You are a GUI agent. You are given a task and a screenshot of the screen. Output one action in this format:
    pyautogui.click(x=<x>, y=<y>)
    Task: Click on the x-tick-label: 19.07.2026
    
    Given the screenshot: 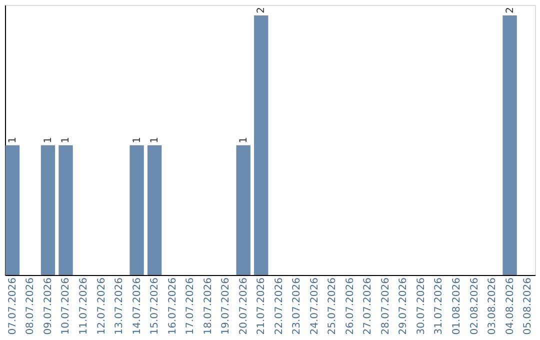 What is the action you would take?
    pyautogui.click(x=226, y=306)
    